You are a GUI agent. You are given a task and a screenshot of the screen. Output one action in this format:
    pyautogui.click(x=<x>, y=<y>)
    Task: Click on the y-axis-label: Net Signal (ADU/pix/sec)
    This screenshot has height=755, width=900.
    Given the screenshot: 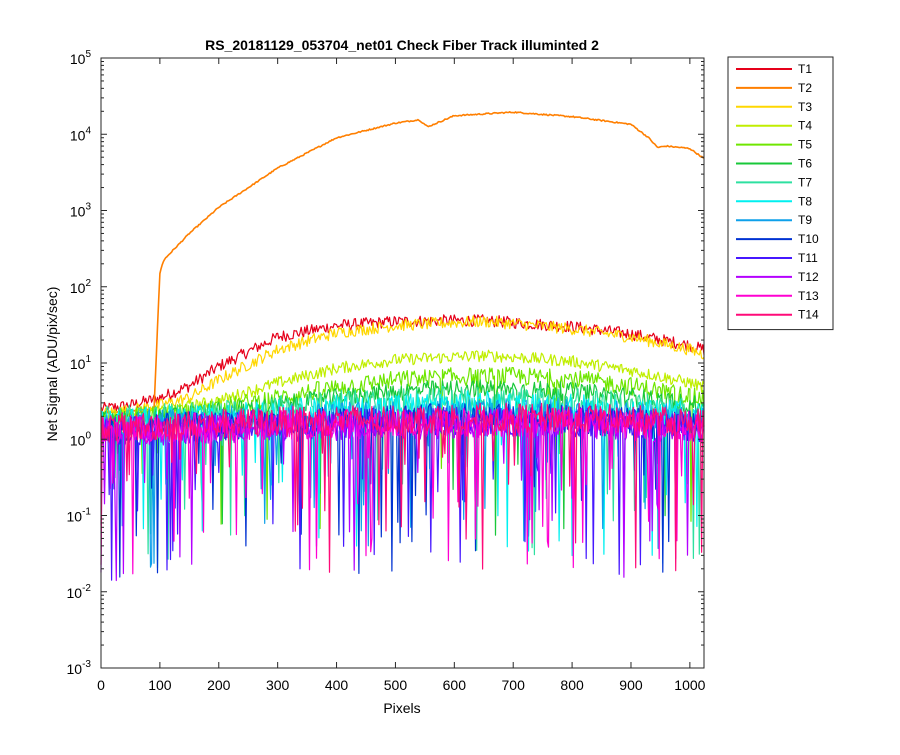 What is the action you would take?
    pyautogui.click(x=52, y=364)
    